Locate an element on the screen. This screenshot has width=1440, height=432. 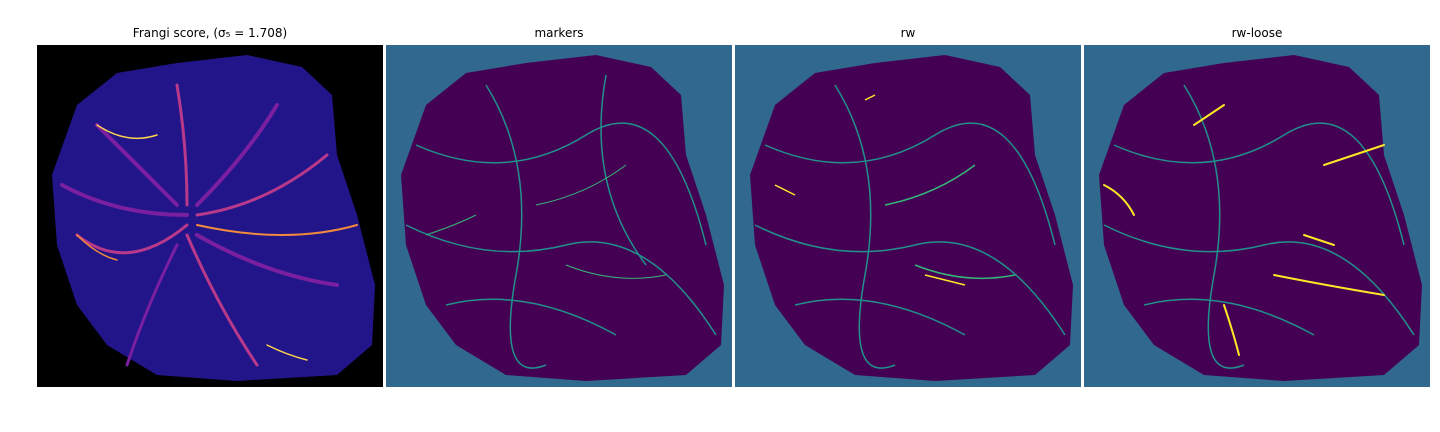
panel-title-frangi: Frangi score, (σ₅ = 1.708) is located at coordinates (210, 33).